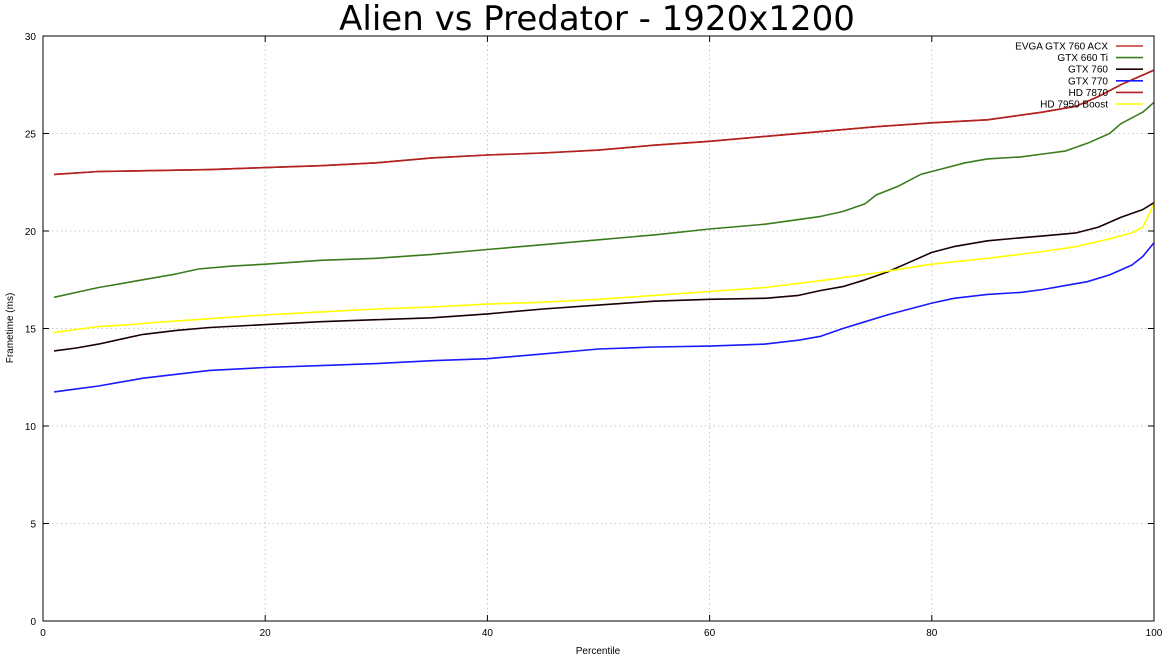 This screenshot has height=663, width=1170. I want to click on chart-title: Alien vs Predator - 1920x1200, so click(597, 19).